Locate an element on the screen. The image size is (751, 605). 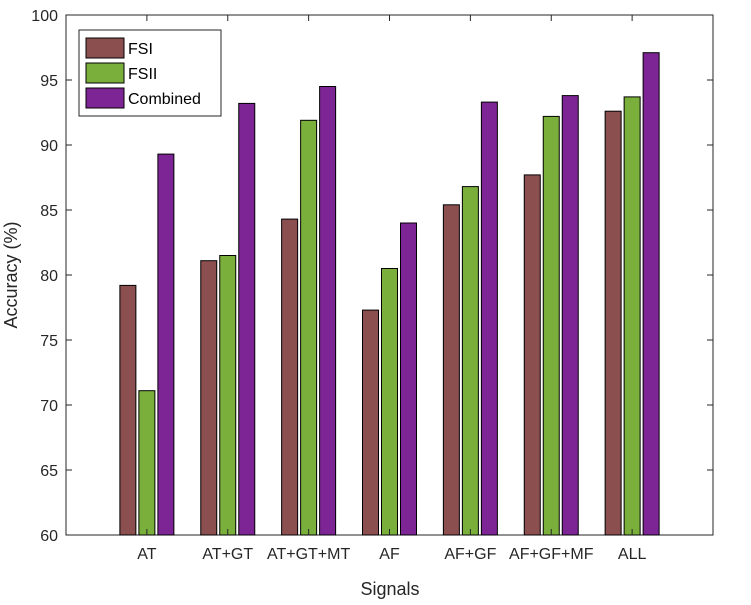
legend-swatch-fsi is located at coordinates (105, 48).